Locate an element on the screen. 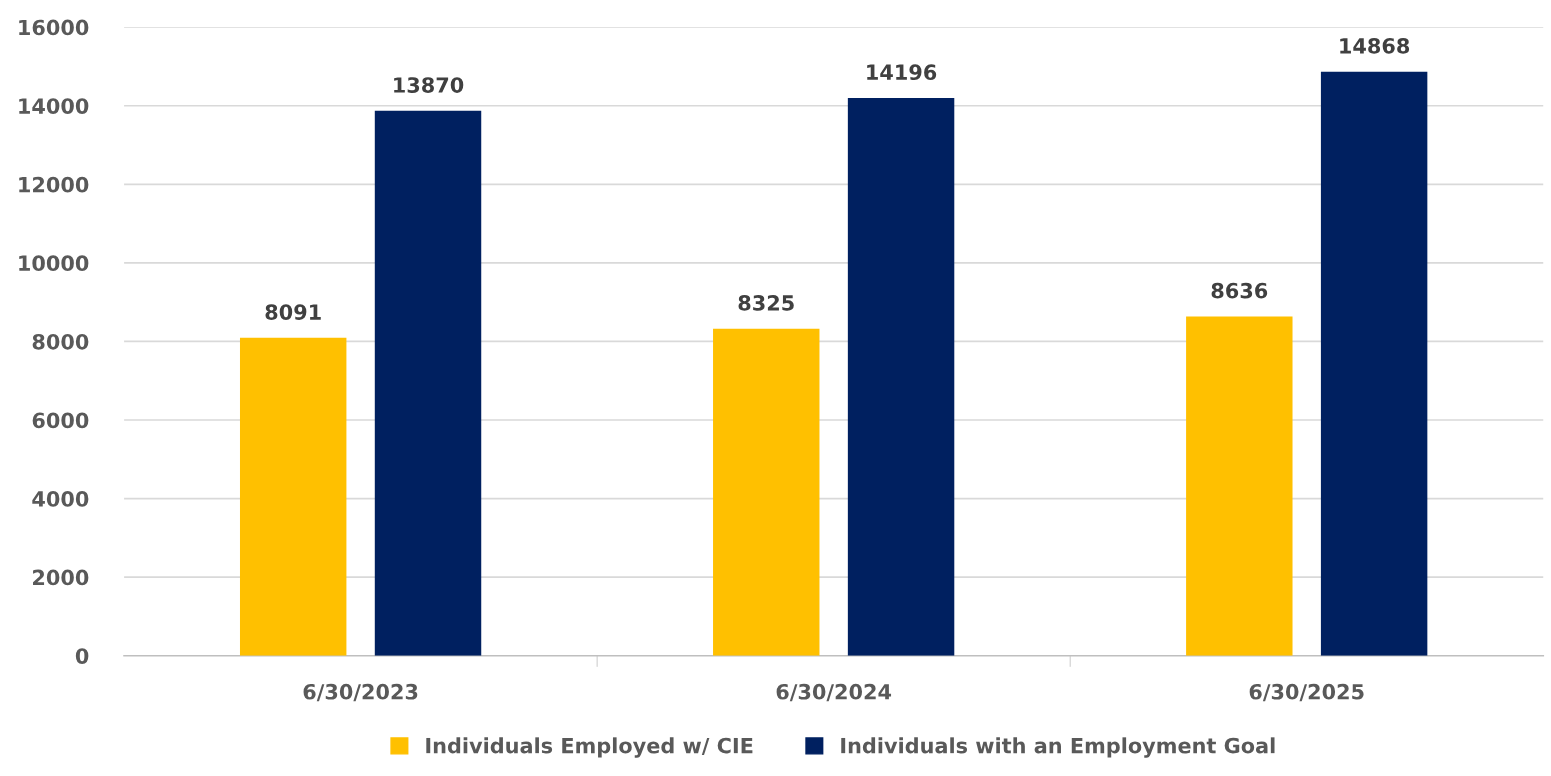 This screenshot has width=1551, height=776. y-tick-label: 2000 is located at coordinates (61, 577).